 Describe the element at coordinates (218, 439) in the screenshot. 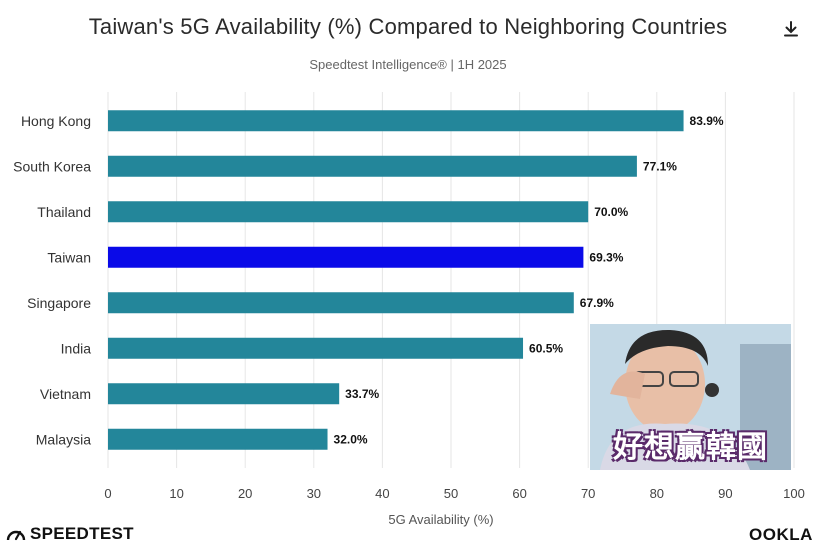

I see `bar-malaysia` at that location.